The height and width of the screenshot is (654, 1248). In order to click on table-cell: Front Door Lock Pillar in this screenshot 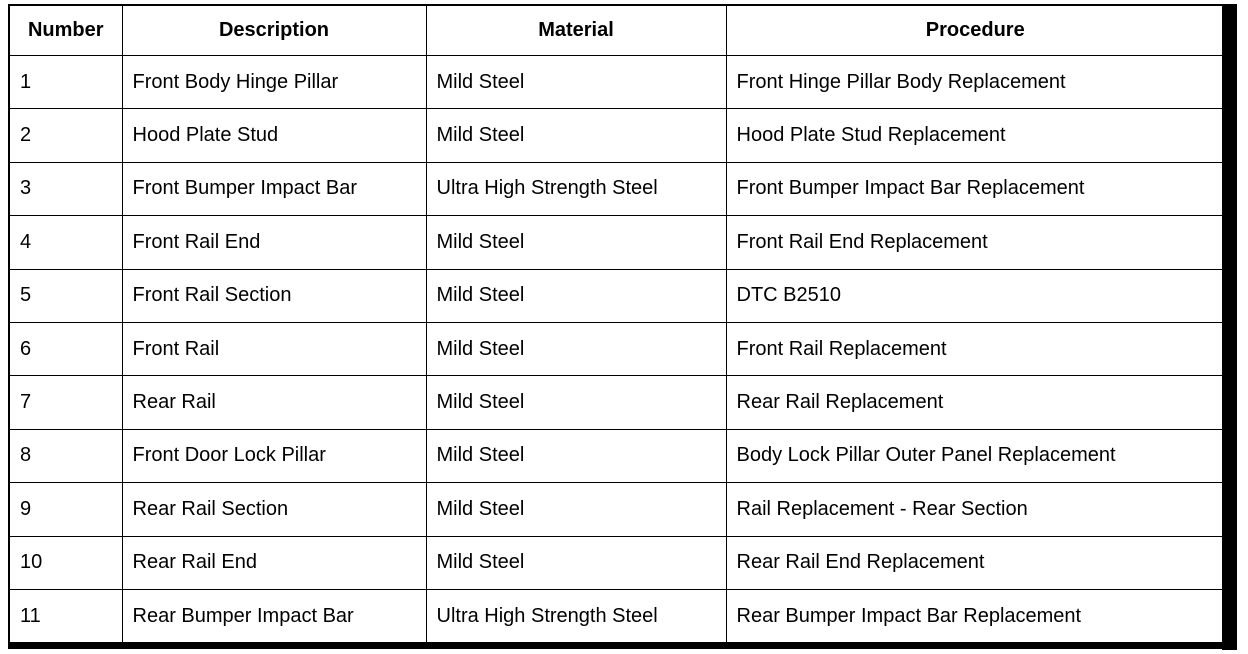, I will do `click(274, 456)`.